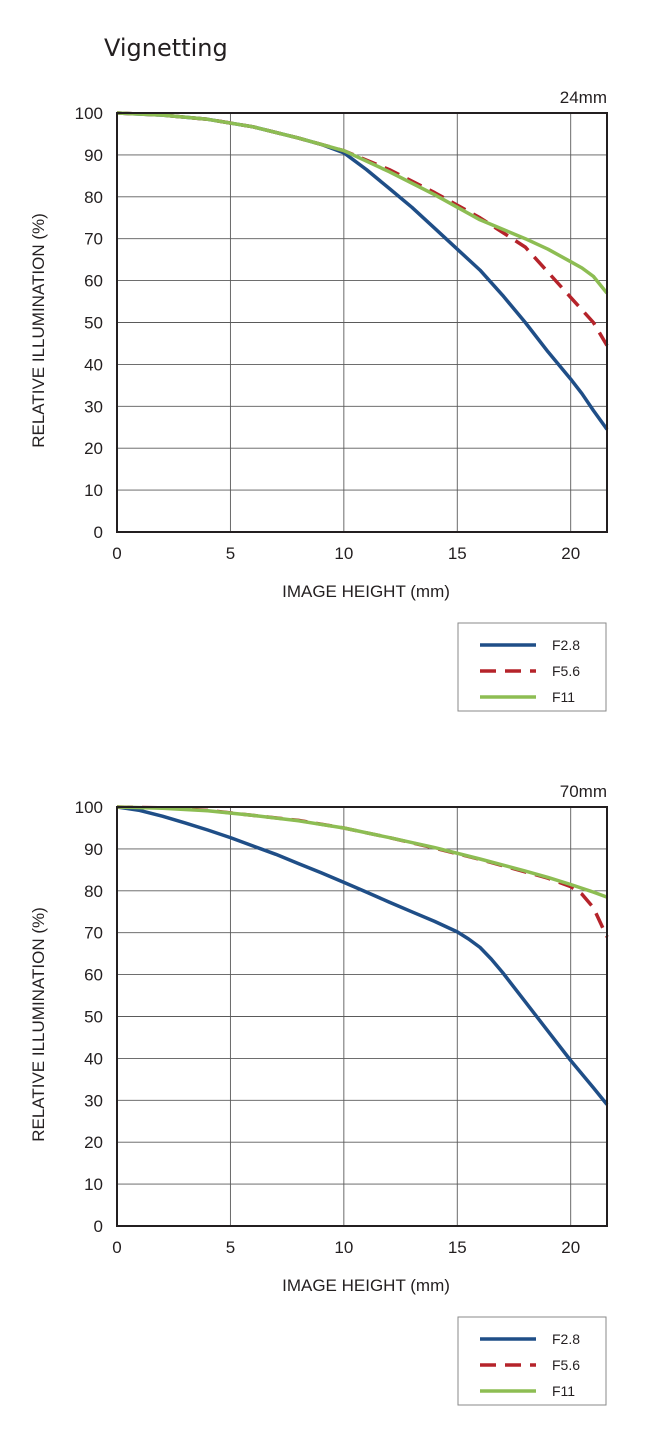  I want to click on focal-length-label: 70mm, so click(583, 791).